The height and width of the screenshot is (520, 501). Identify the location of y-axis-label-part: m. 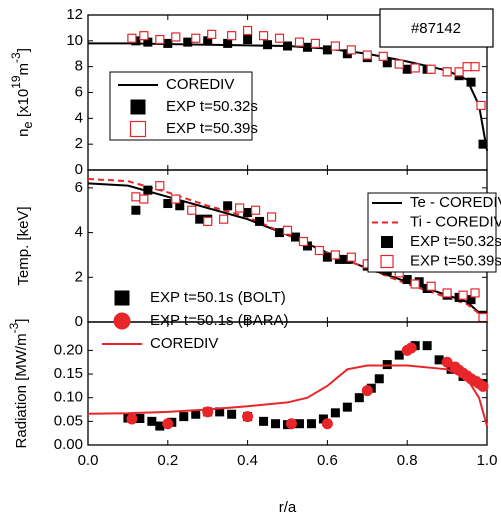
(23, 69).